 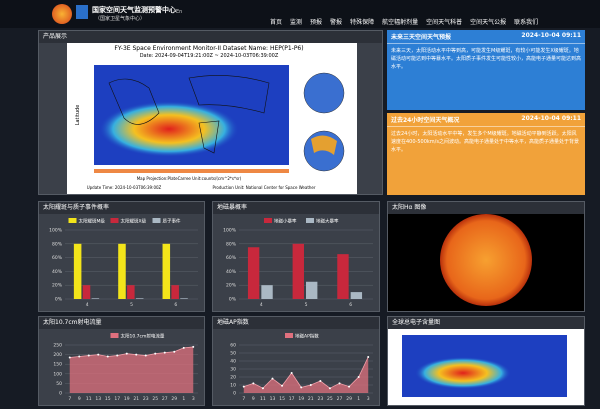 What do you see at coordinates (59, 384) in the screenshot?
I see `y-tick-label: 50` at bounding box center [59, 384].